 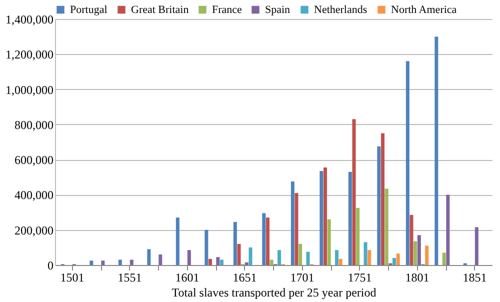 I want to click on y-tick-label: 200,000, so click(x=34, y=230).